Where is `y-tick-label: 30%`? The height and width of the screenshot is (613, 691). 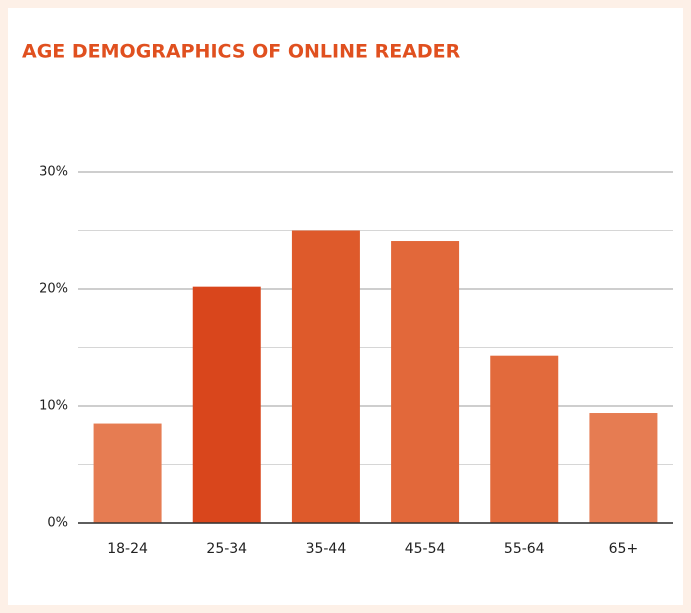
y-tick-label: 30% is located at coordinates (53, 172).